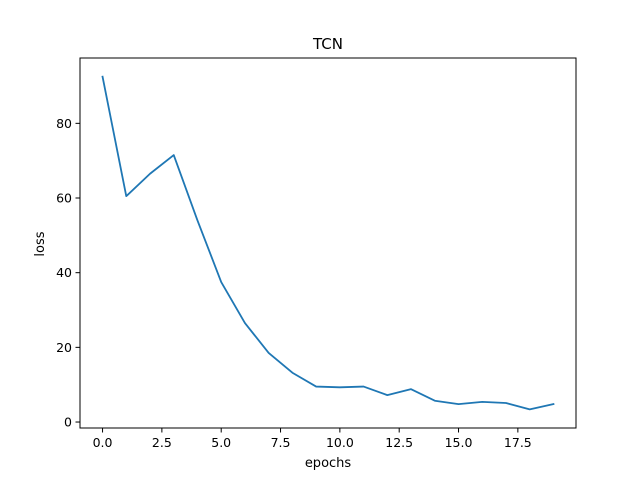 The image size is (640, 480). I want to click on x-tick-label: 7.5, so click(281, 442).